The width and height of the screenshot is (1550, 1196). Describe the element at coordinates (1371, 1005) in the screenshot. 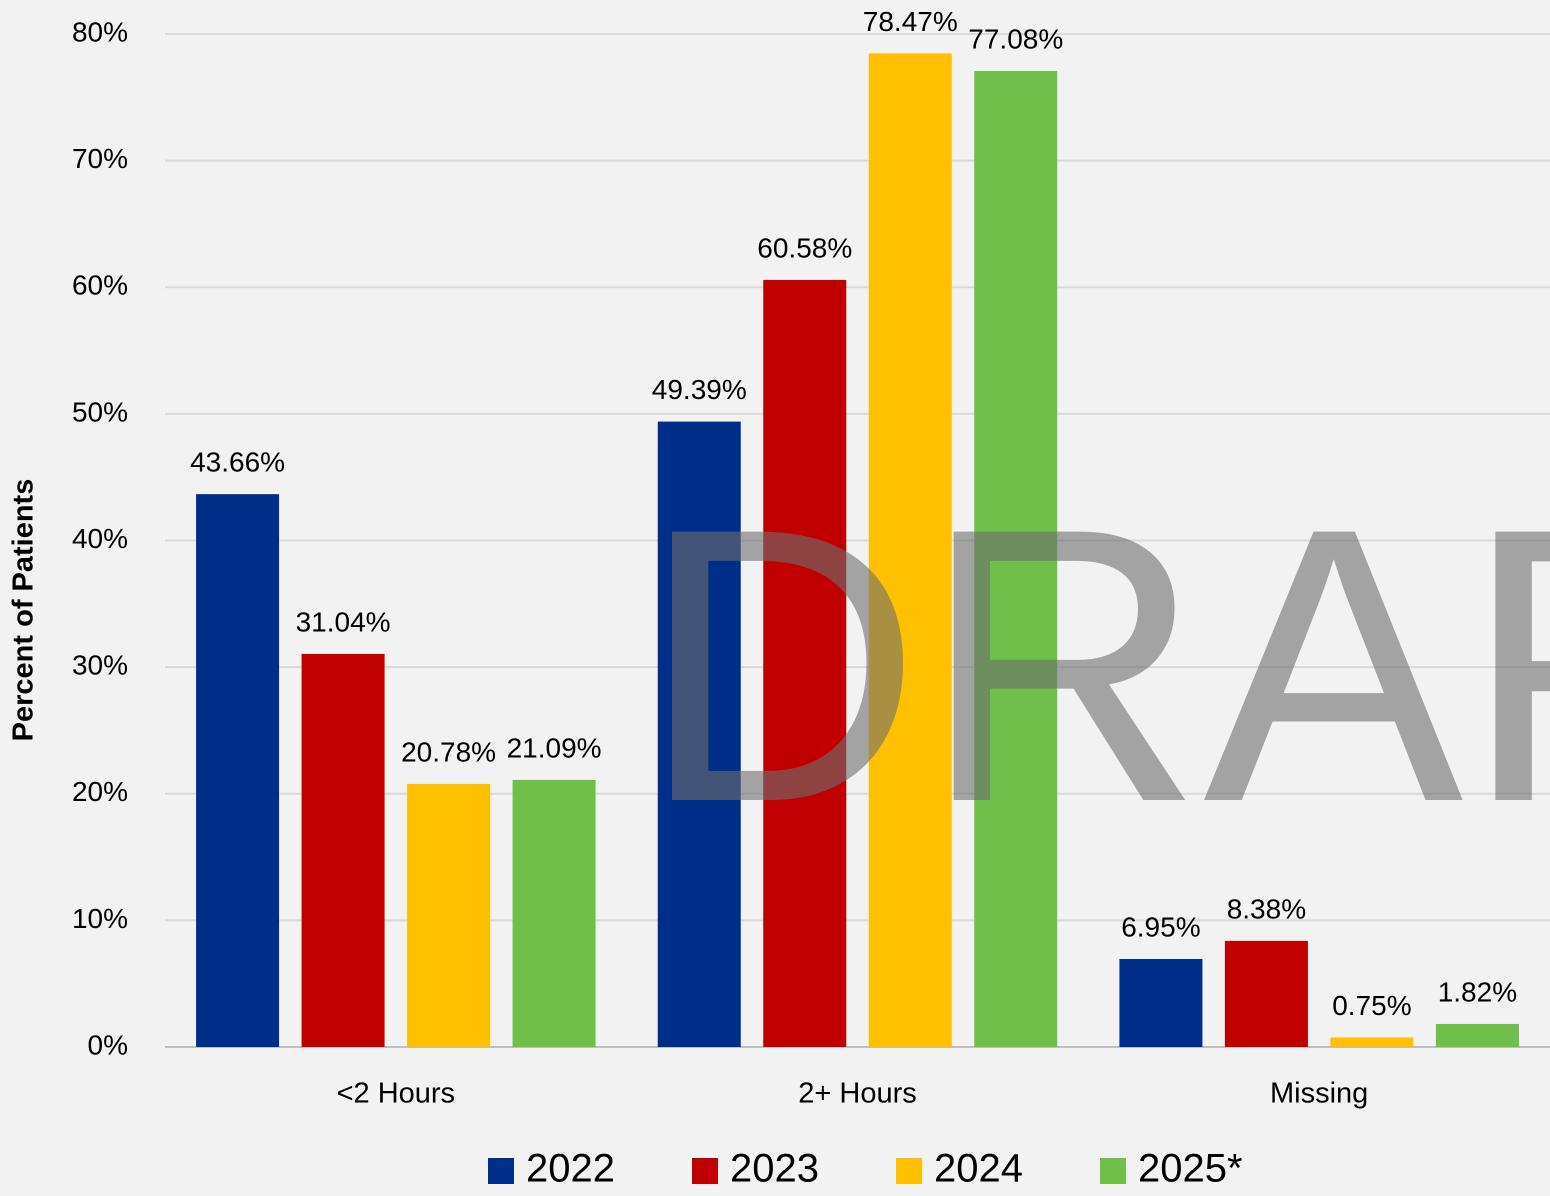

I see `data-label: 0.75%` at that location.